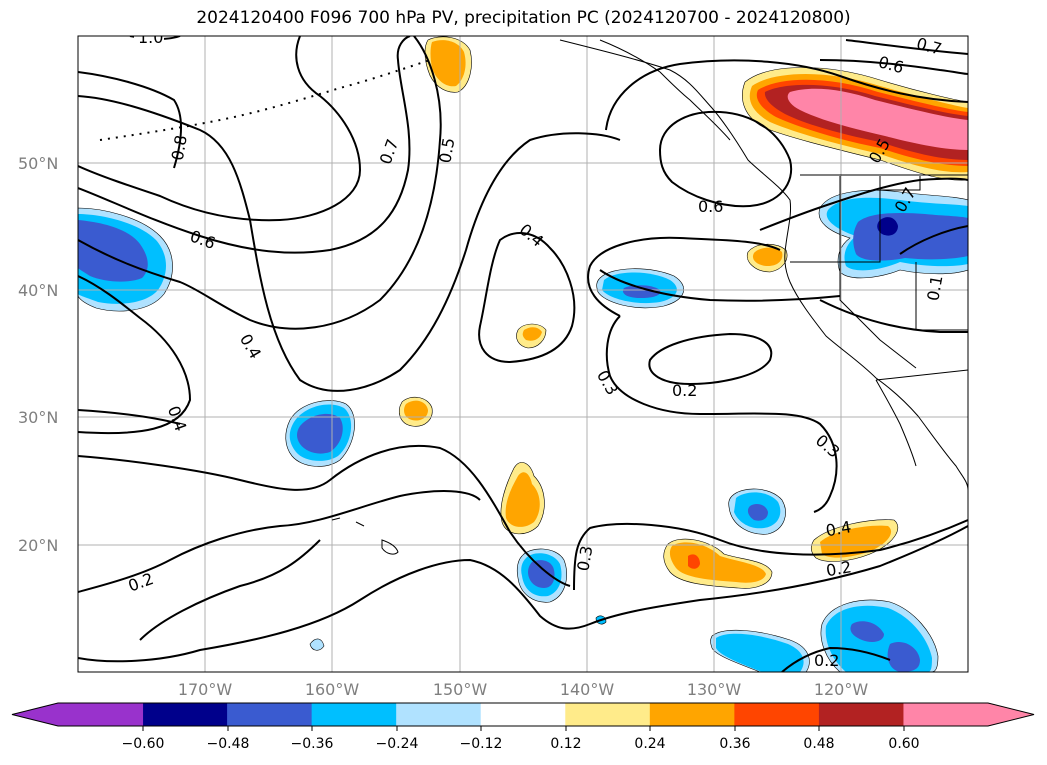  What do you see at coordinates (649, 744) in the screenshot?
I see `colorbar-tick-label: 0.24` at bounding box center [649, 744].